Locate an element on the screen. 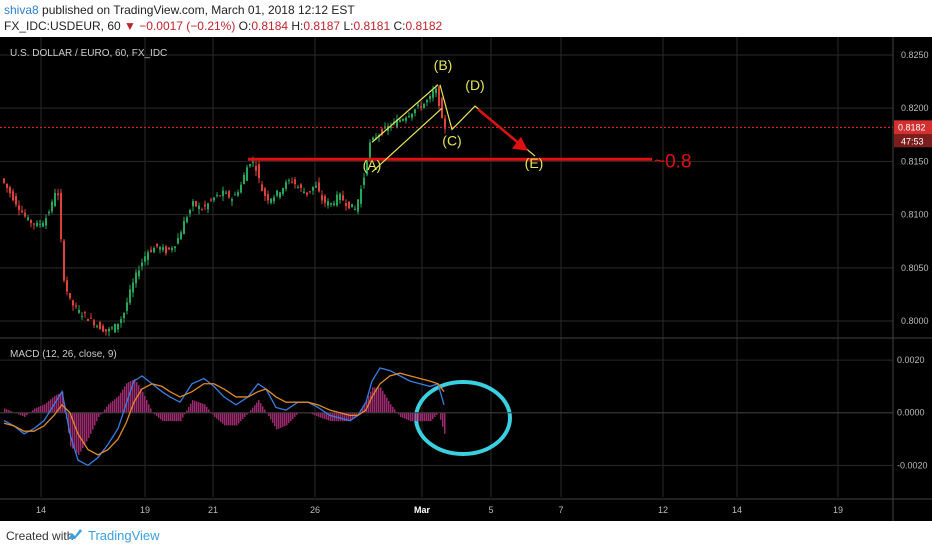 This screenshot has height=550, width=932. price-tick-label: 0.8100 is located at coordinates (915, 215).